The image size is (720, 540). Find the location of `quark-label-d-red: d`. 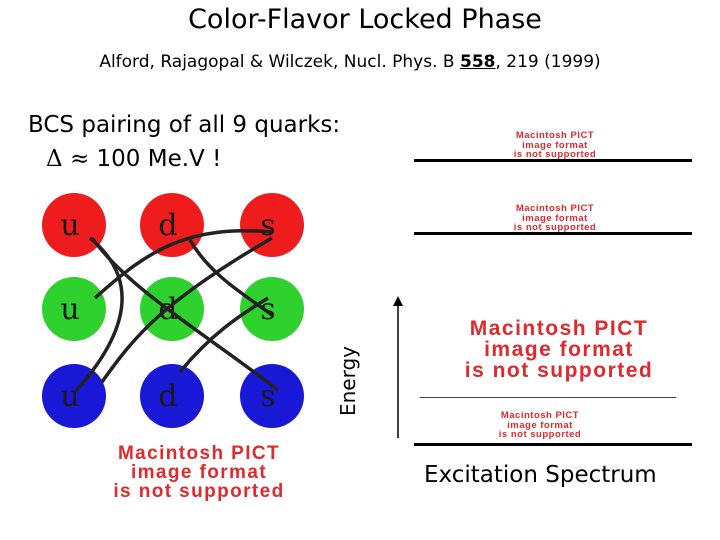

quark-label-d-red: d is located at coordinates (167, 225).